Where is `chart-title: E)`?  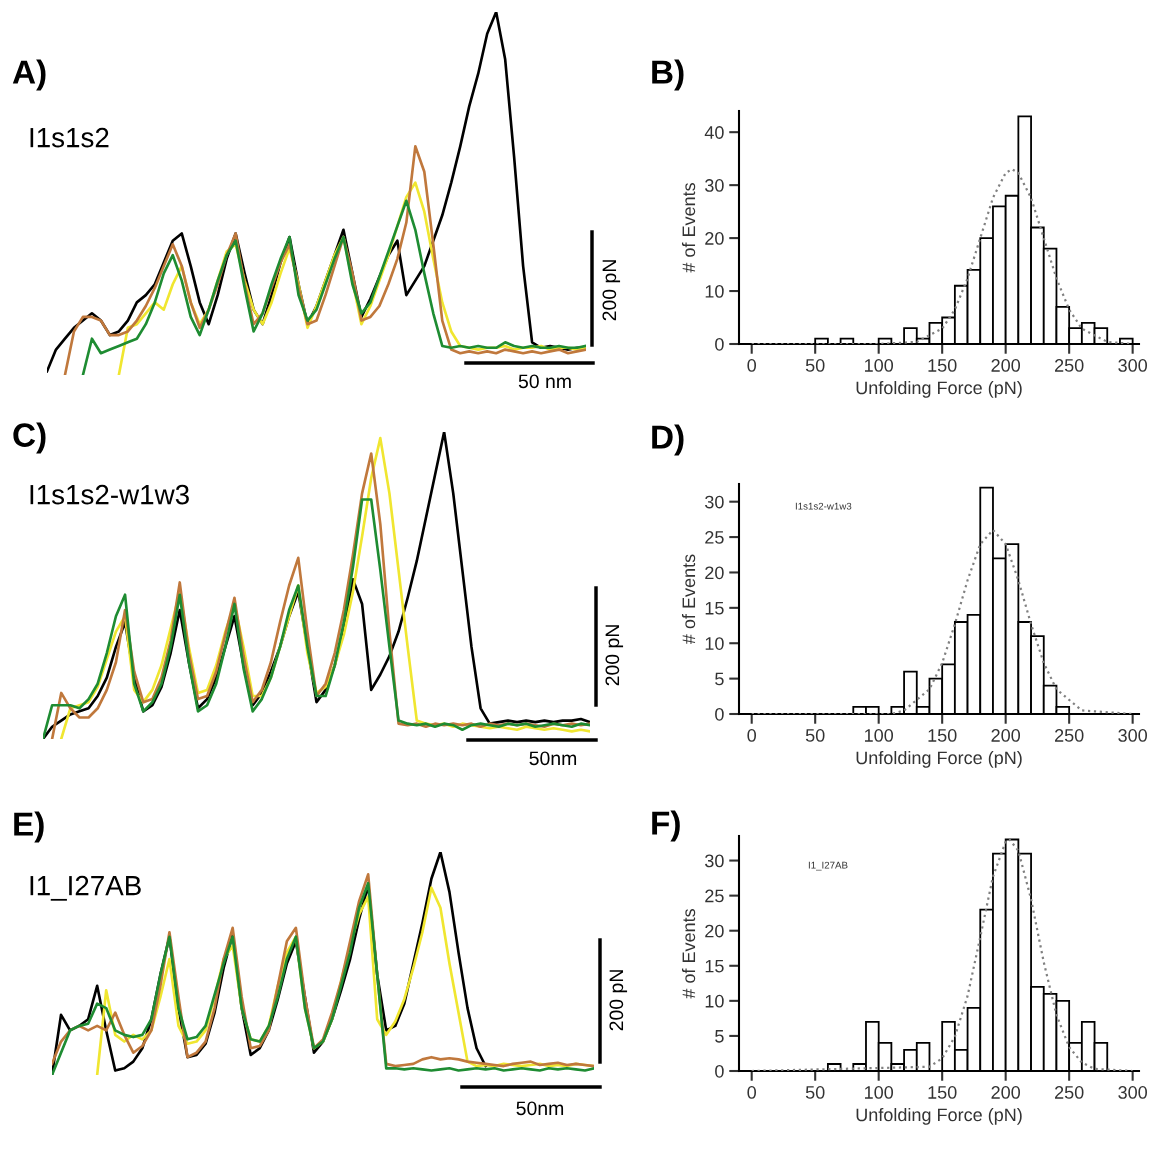 chart-title: E) is located at coordinates (29, 827).